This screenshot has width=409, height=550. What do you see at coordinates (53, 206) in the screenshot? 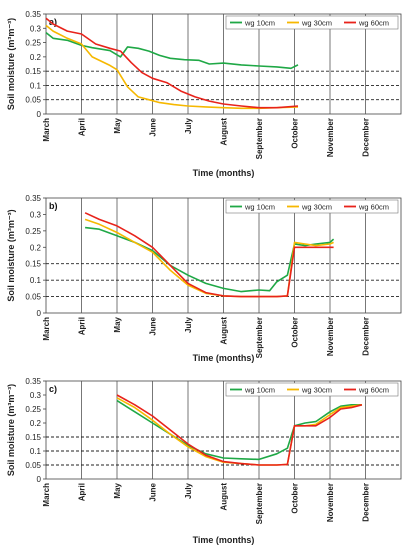
I see `panel-label: b)` at bounding box center [53, 206].